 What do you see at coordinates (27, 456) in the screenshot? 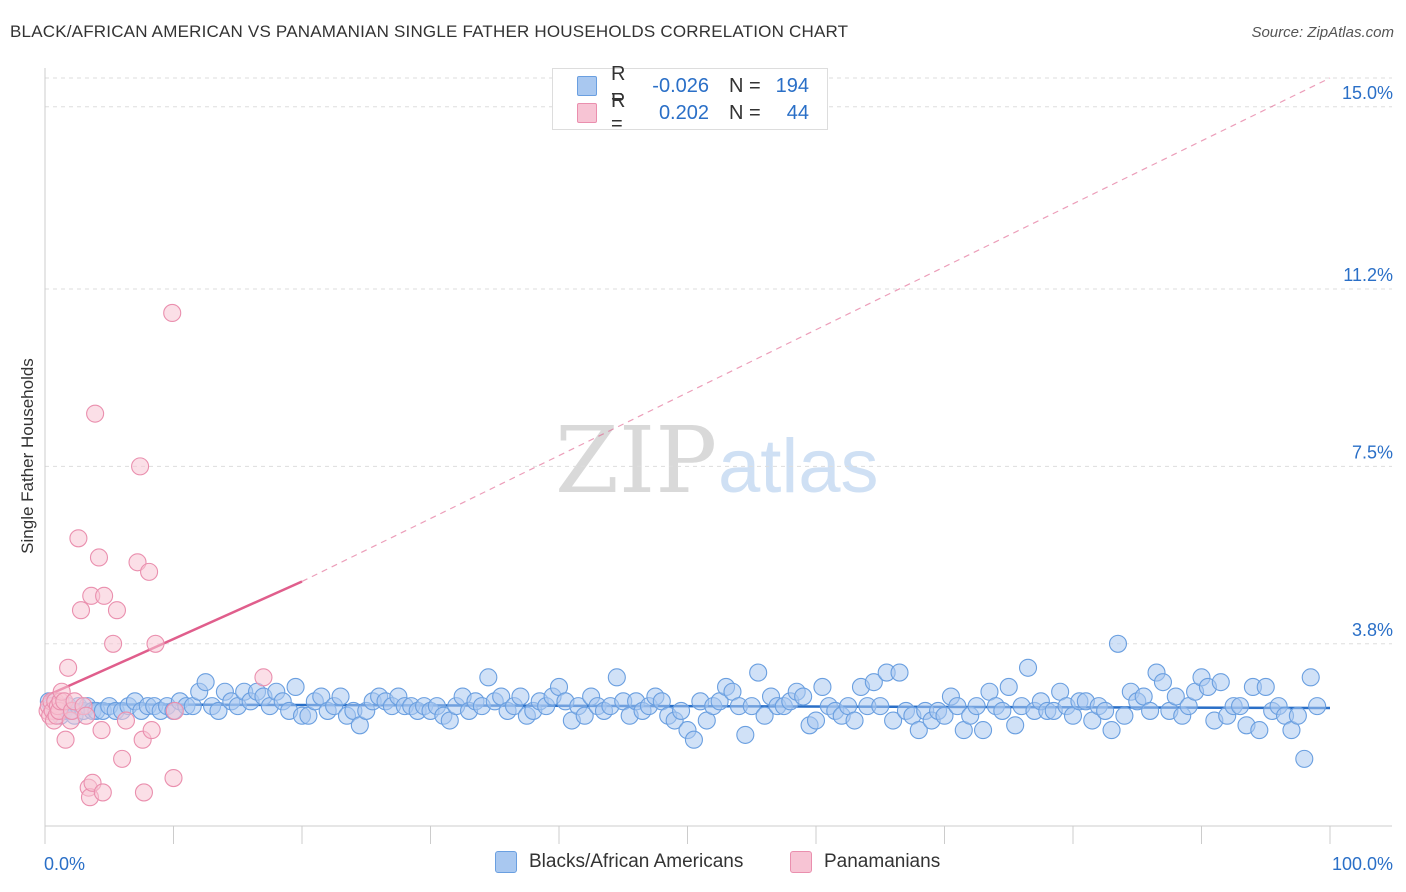
I see `y-axis-label: Single Father Households` at bounding box center [27, 456].